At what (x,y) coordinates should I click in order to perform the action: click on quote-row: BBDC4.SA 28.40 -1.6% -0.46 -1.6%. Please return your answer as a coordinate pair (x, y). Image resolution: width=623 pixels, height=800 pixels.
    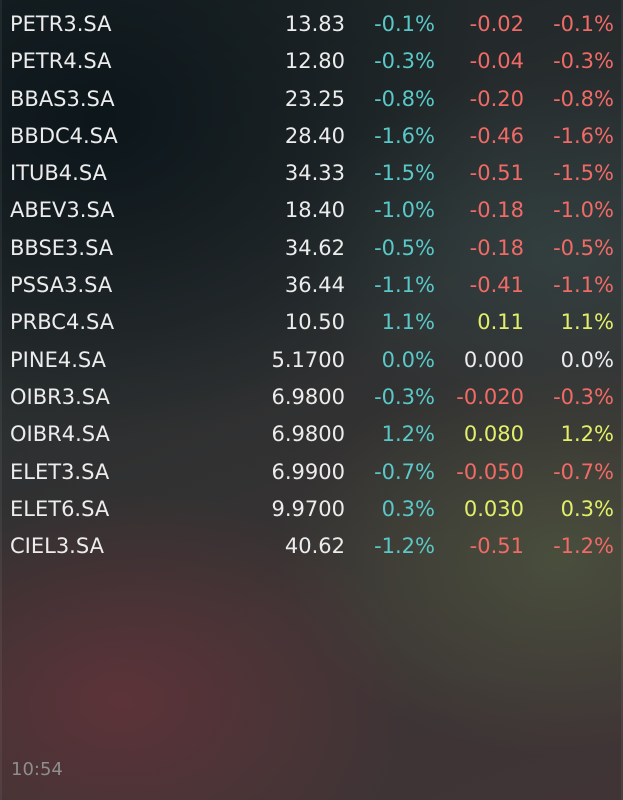
    Looking at the image, I should click on (311, 136).